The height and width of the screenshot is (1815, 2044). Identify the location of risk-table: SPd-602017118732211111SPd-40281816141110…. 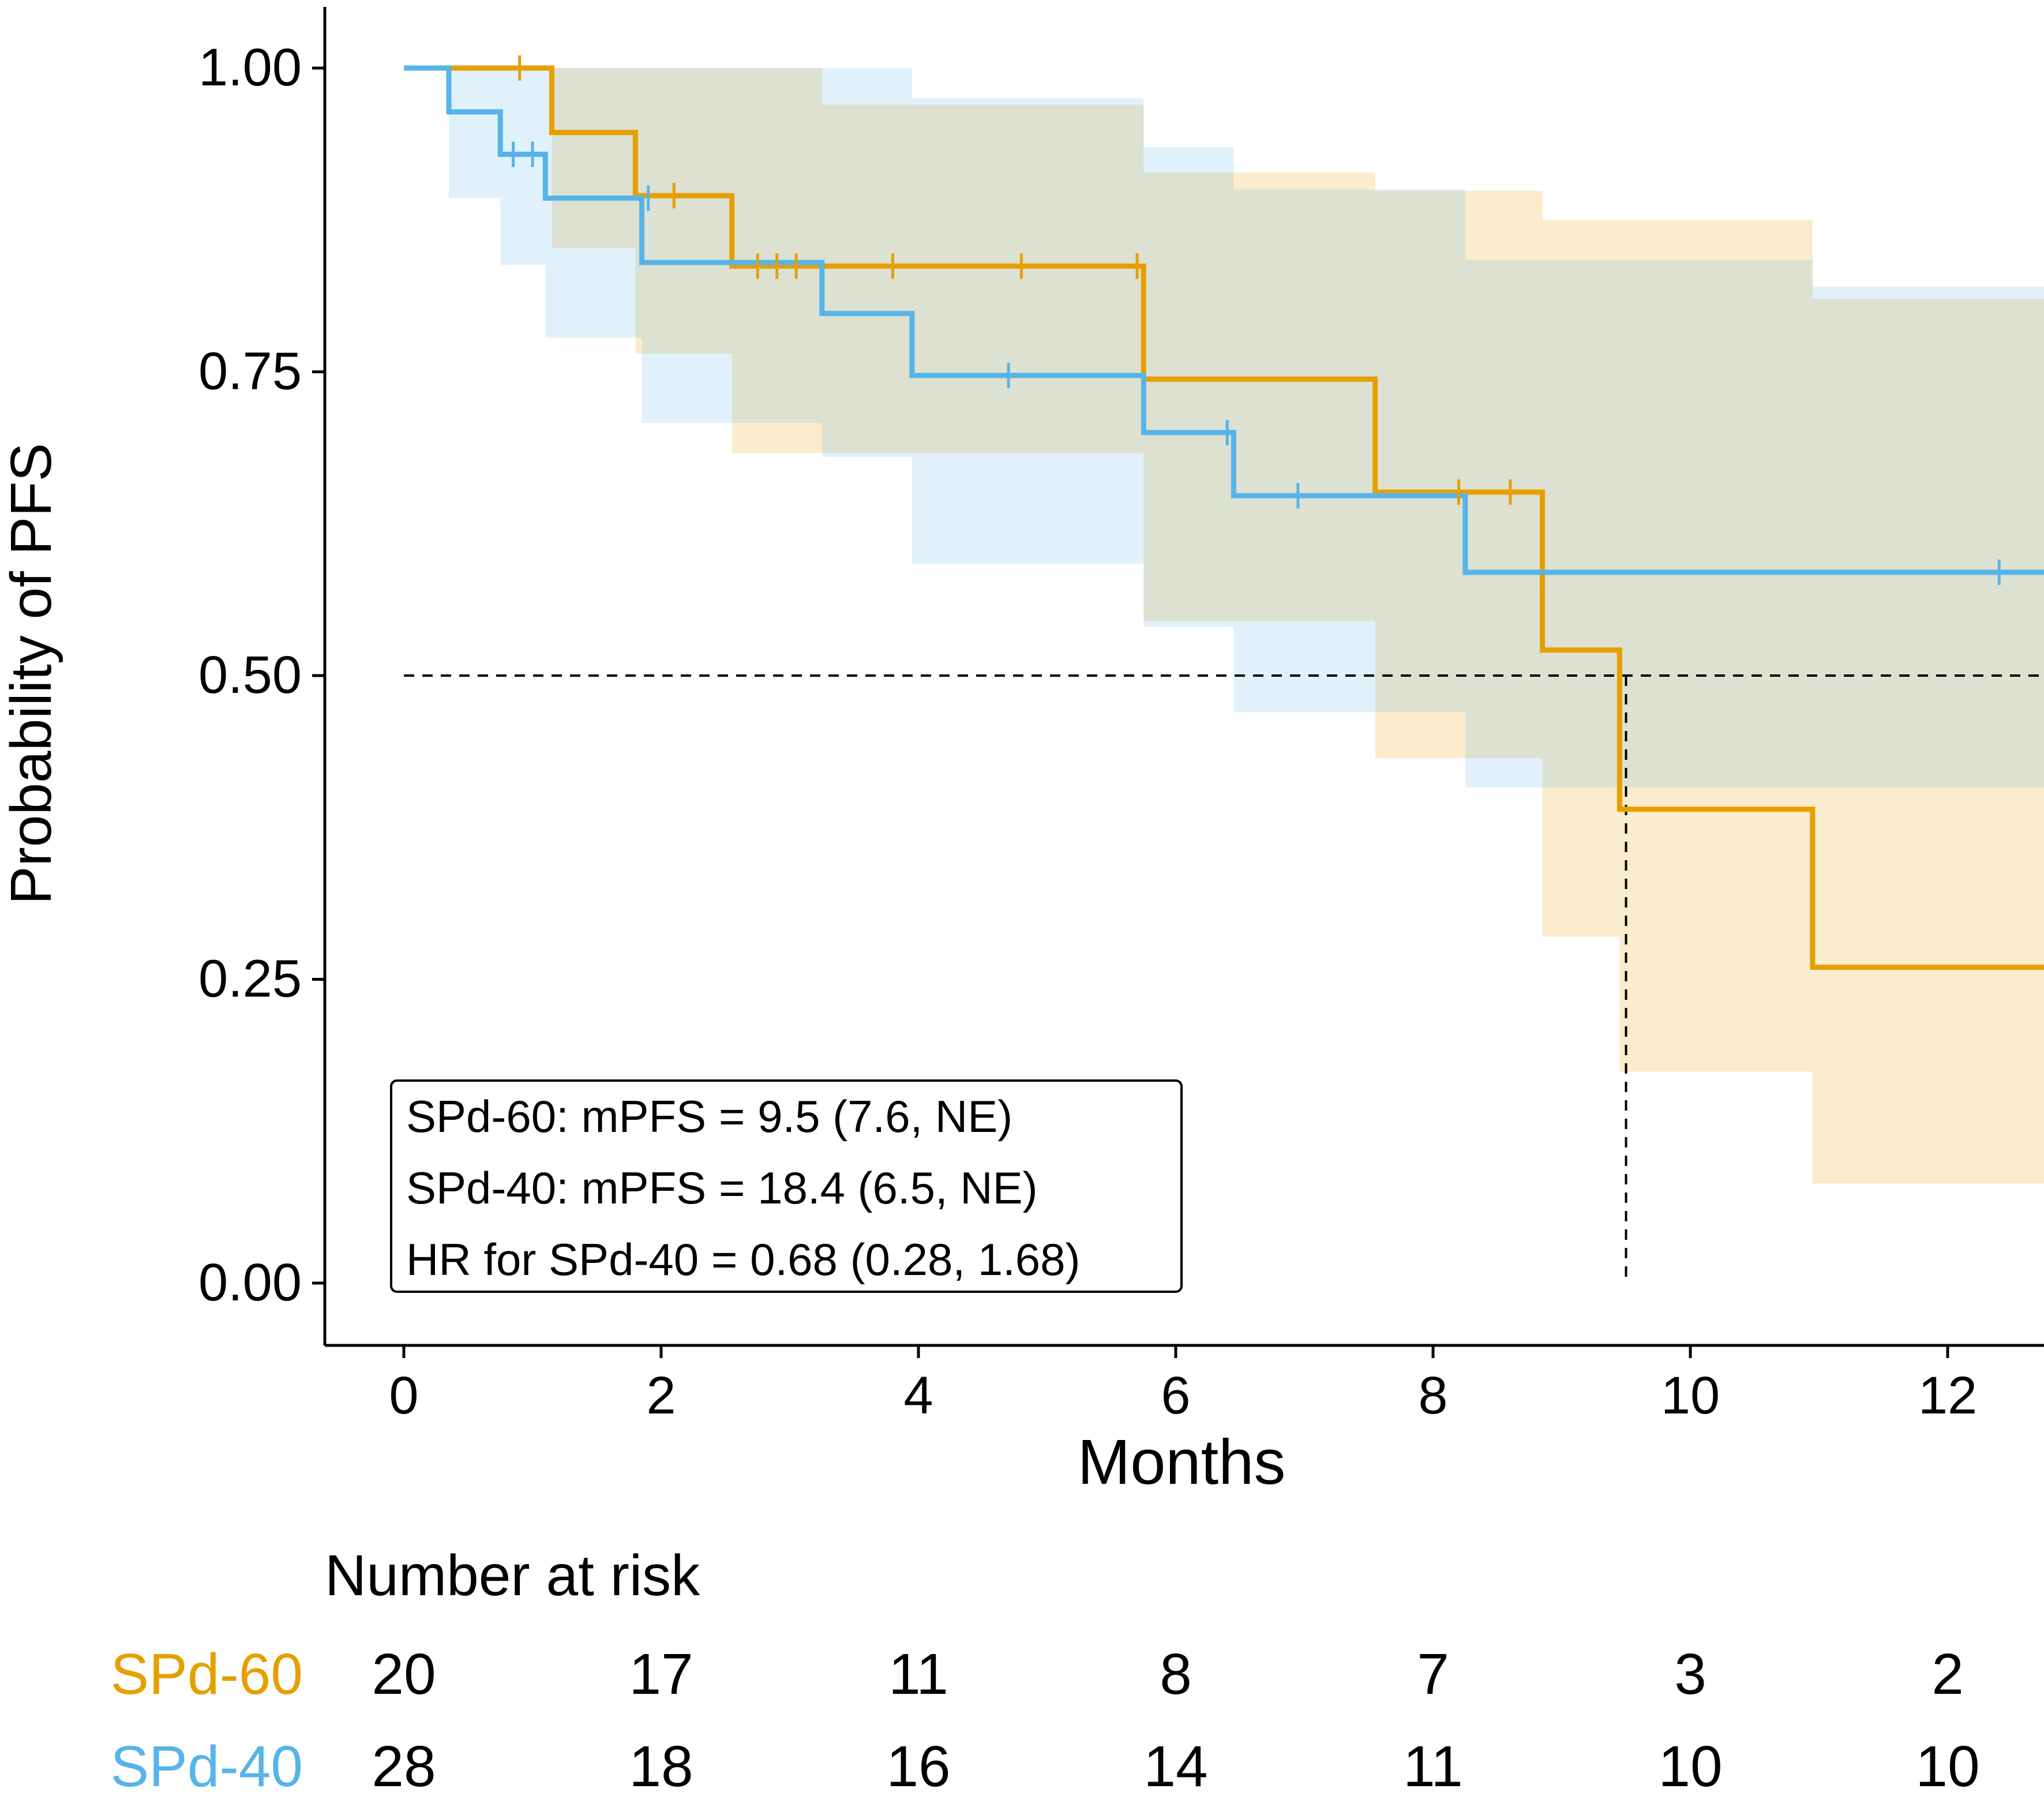
(1044, 1720).